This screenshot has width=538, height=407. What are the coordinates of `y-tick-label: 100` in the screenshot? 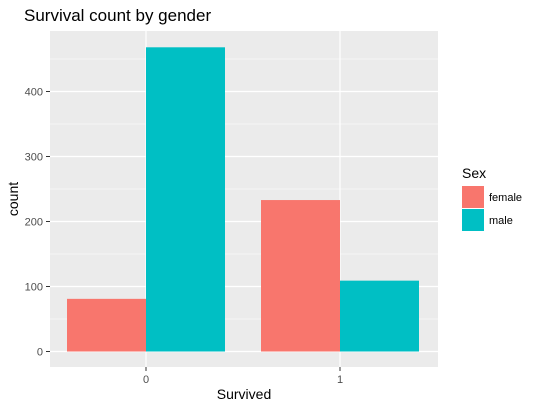 It's located at (34, 288).